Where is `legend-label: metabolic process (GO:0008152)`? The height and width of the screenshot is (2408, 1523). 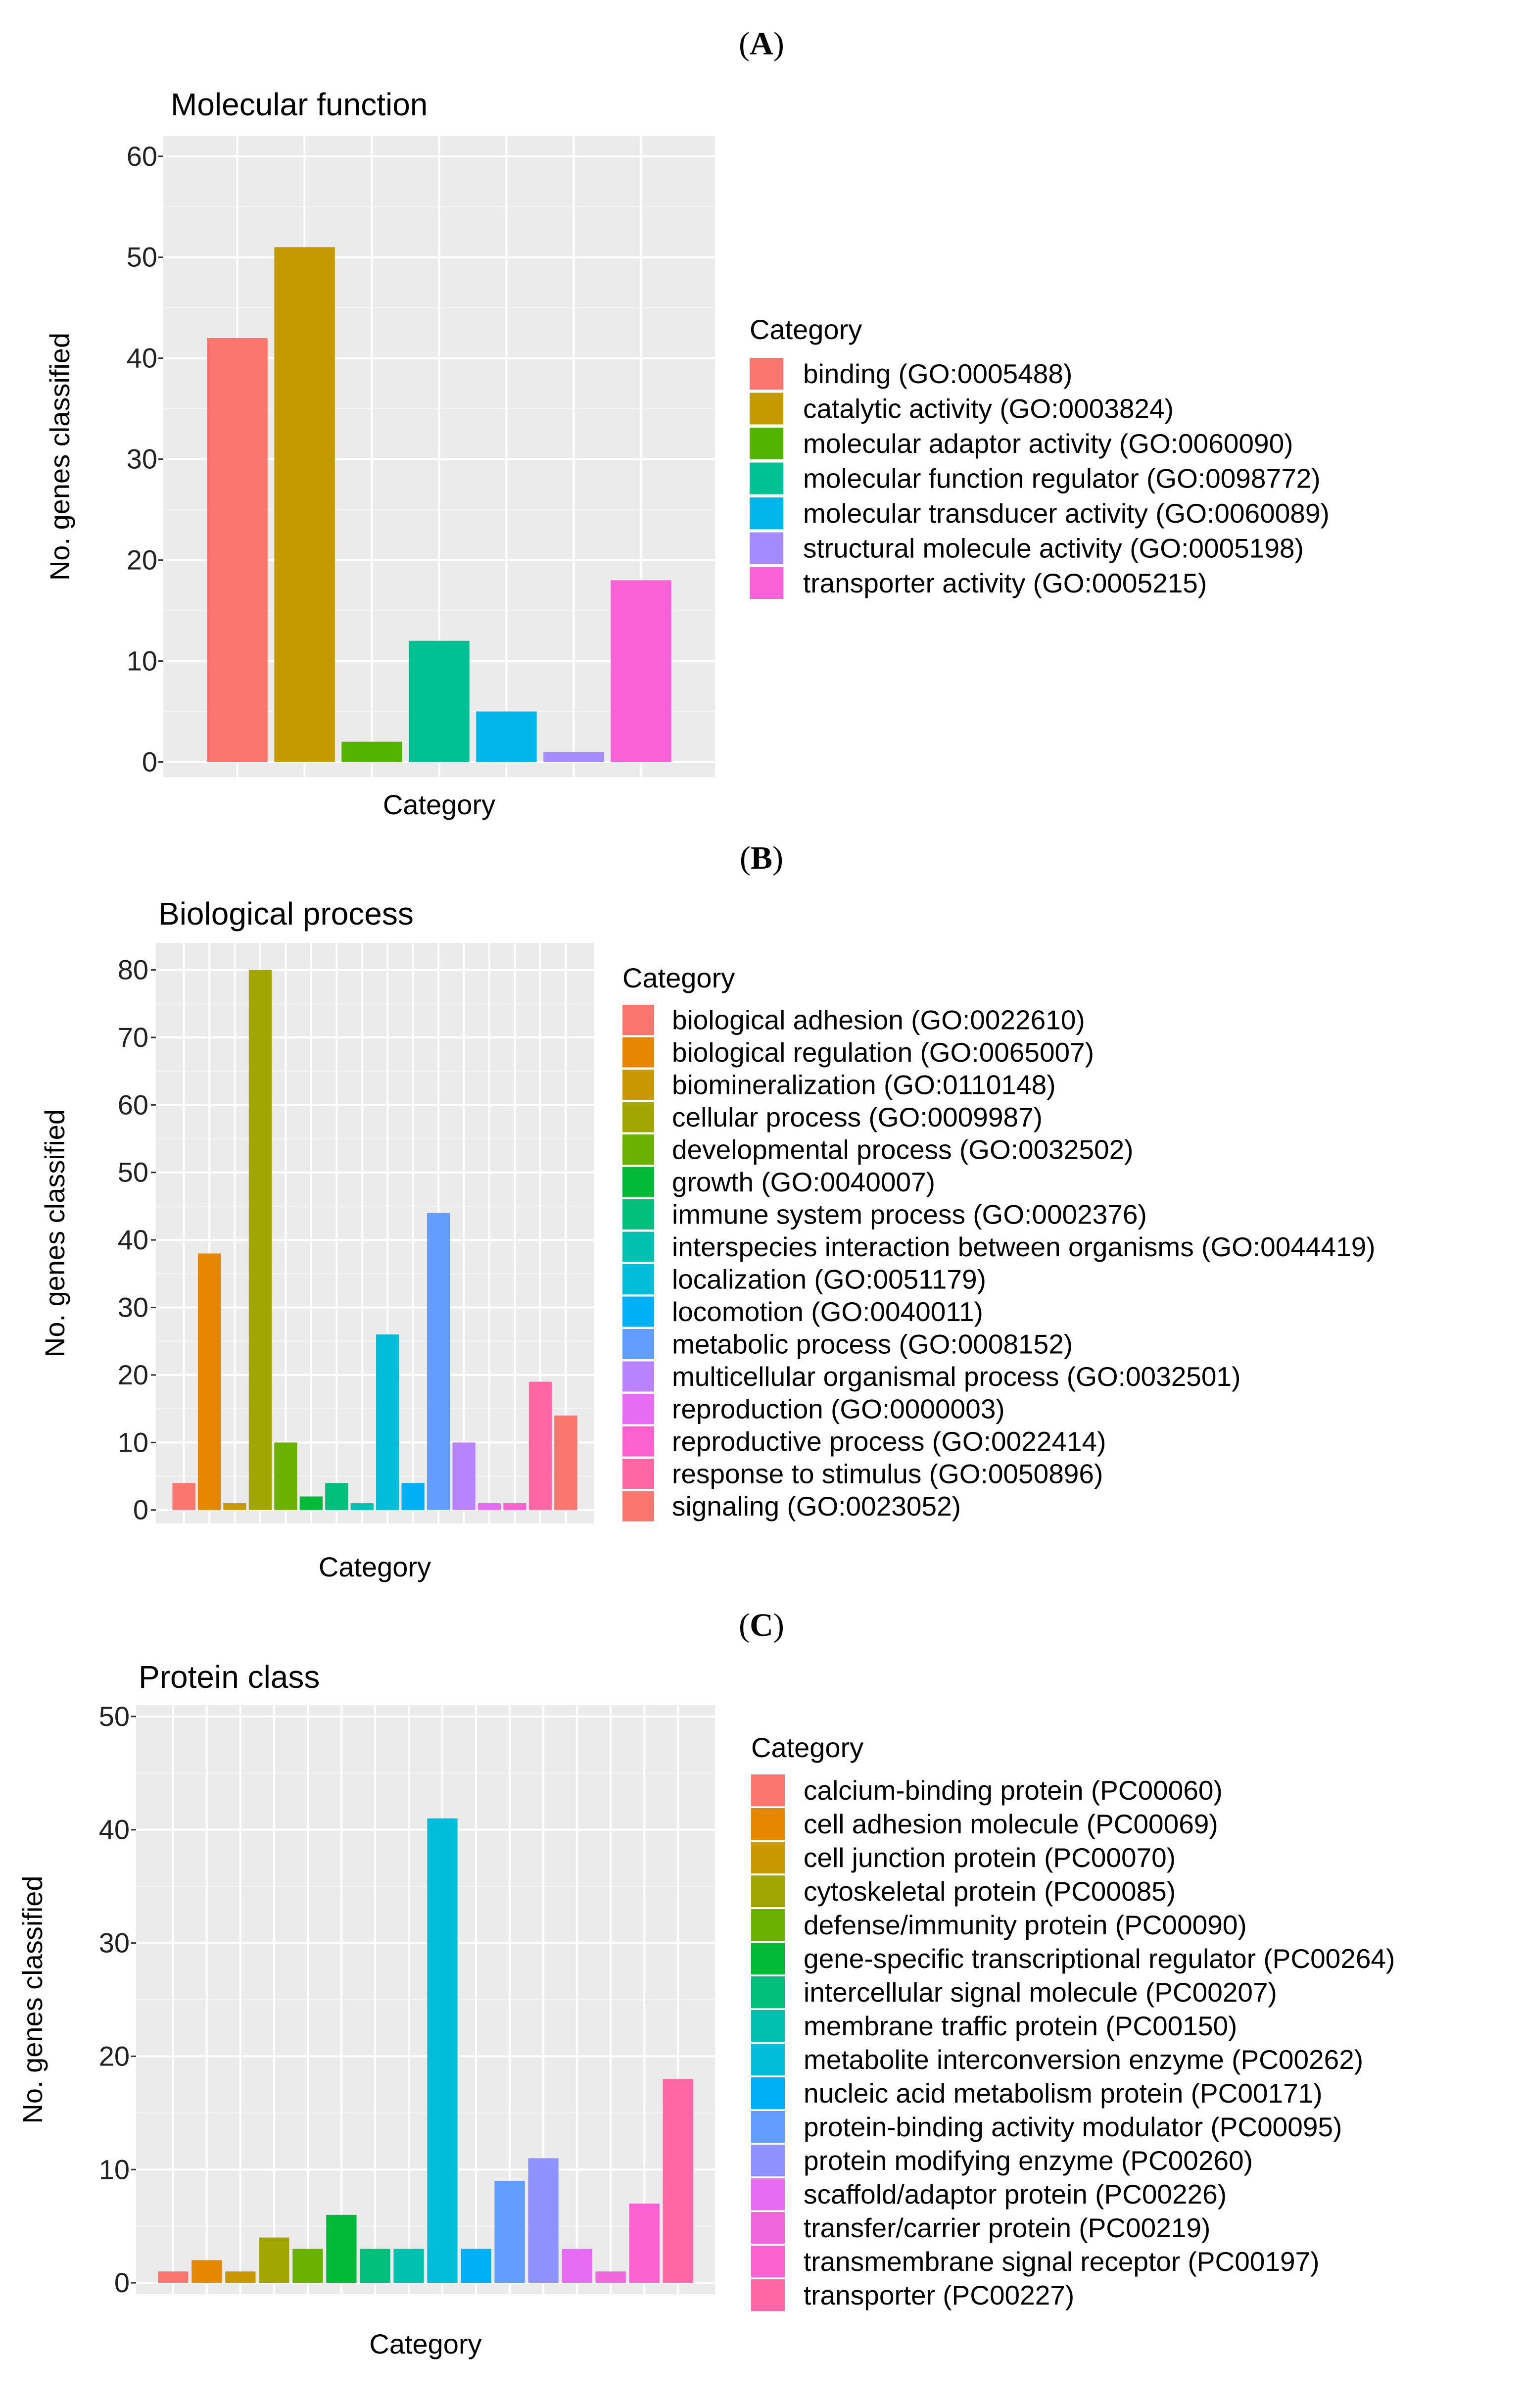
legend-label: metabolic process (GO:0008152) is located at coordinates (873, 1344).